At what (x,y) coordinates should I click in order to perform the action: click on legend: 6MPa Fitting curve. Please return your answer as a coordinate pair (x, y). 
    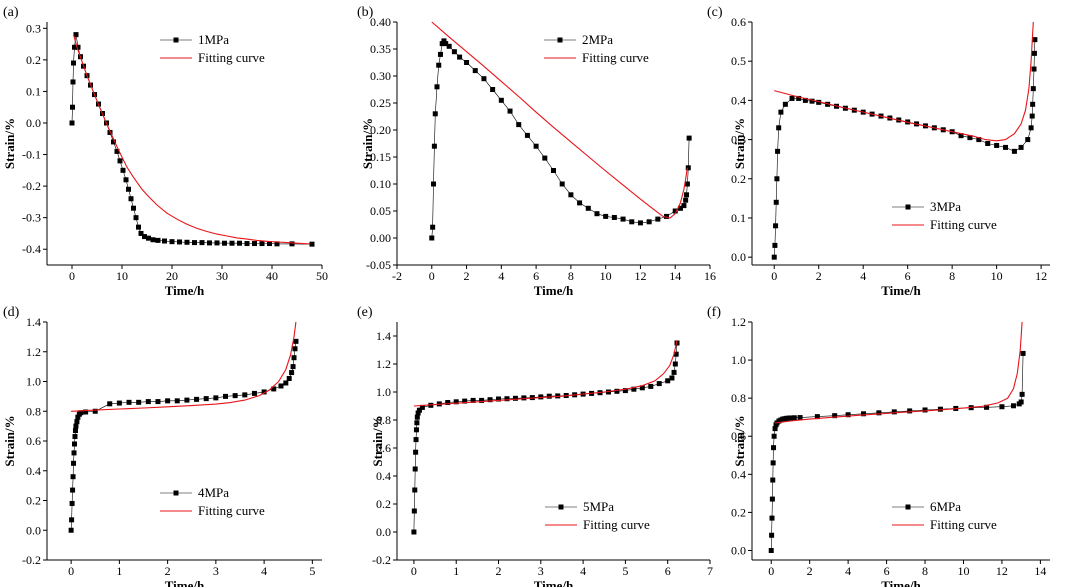
    Looking at the image, I should click on (944, 515).